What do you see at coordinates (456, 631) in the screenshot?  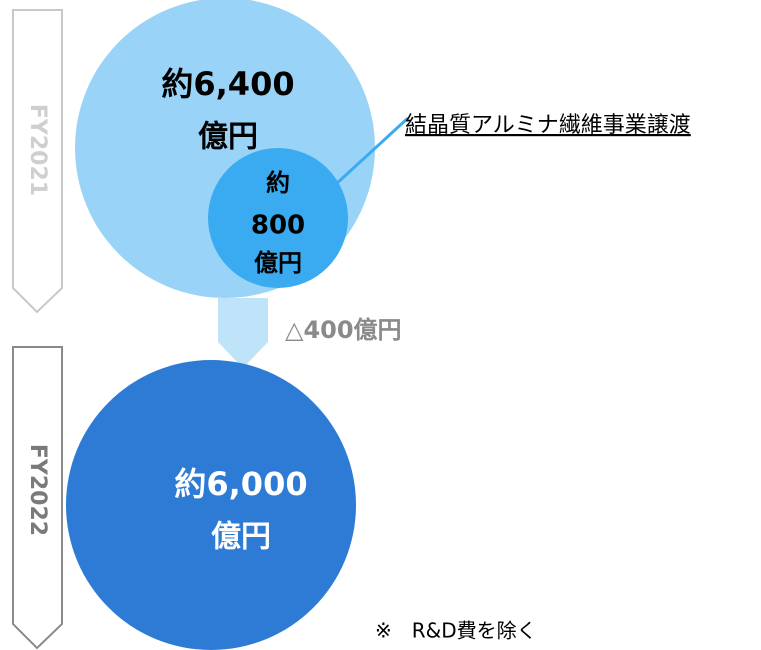 I see `note: ※ R&D費を除く` at bounding box center [456, 631].